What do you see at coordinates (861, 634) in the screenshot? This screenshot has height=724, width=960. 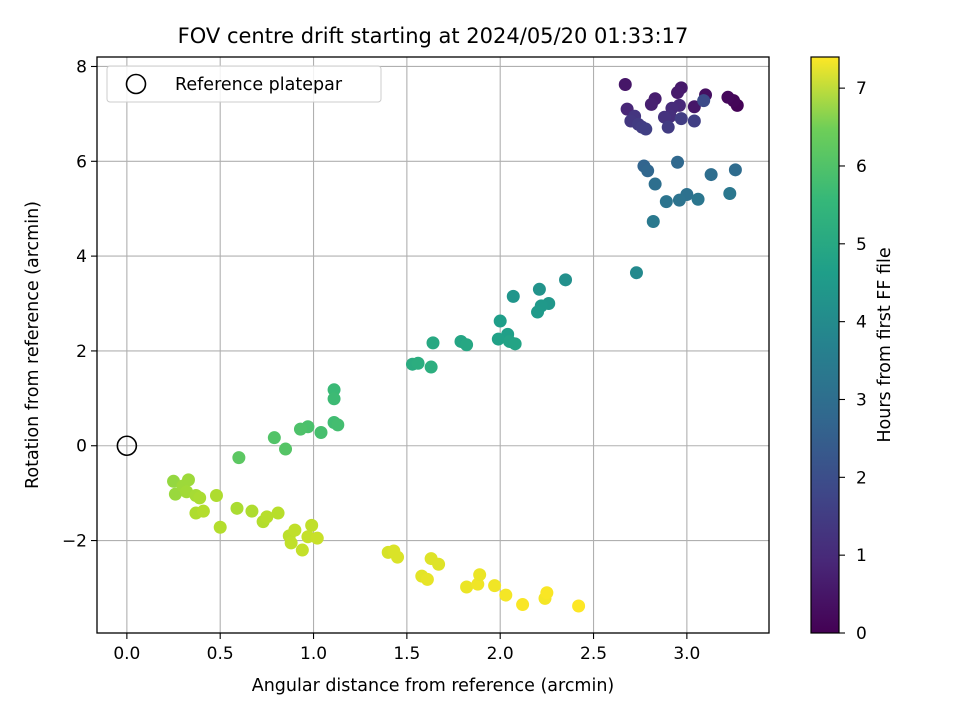 I see `colorbar-tick-label: 0` at bounding box center [861, 634].